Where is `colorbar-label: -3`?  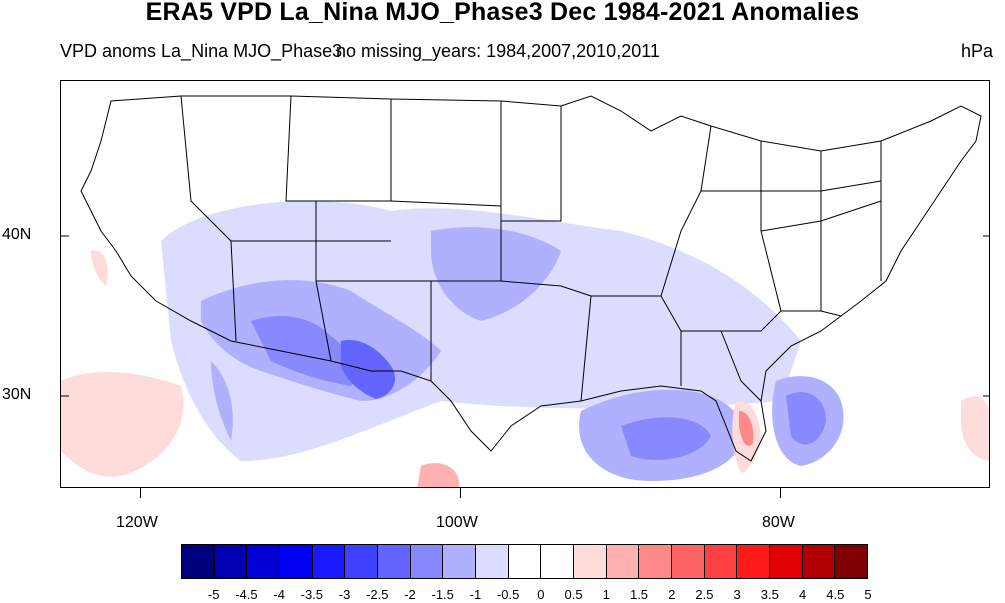
colorbar-label: -3 is located at coordinates (344, 594).